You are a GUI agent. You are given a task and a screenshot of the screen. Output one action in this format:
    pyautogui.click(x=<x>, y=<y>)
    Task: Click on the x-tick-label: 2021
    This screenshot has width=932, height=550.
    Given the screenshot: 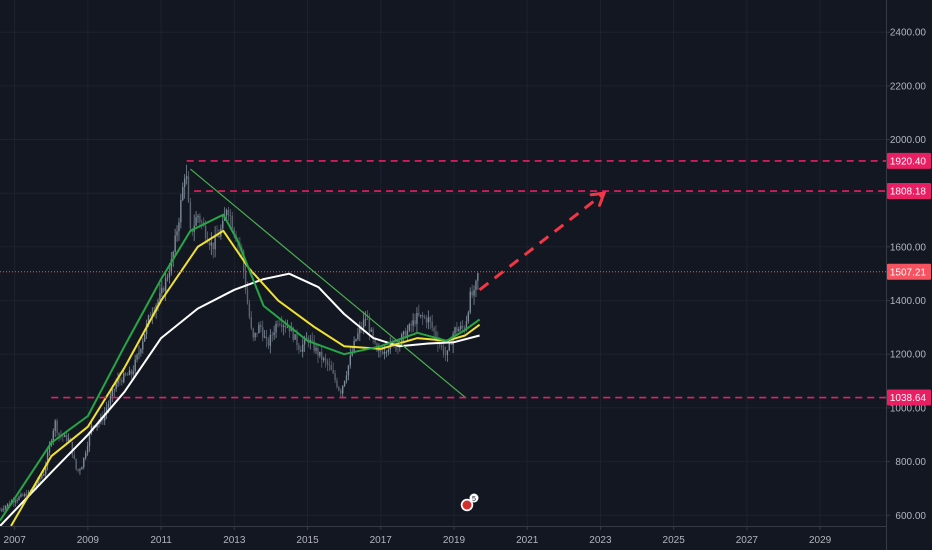 What is the action you would take?
    pyautogui.click(x=527, y=540)
    